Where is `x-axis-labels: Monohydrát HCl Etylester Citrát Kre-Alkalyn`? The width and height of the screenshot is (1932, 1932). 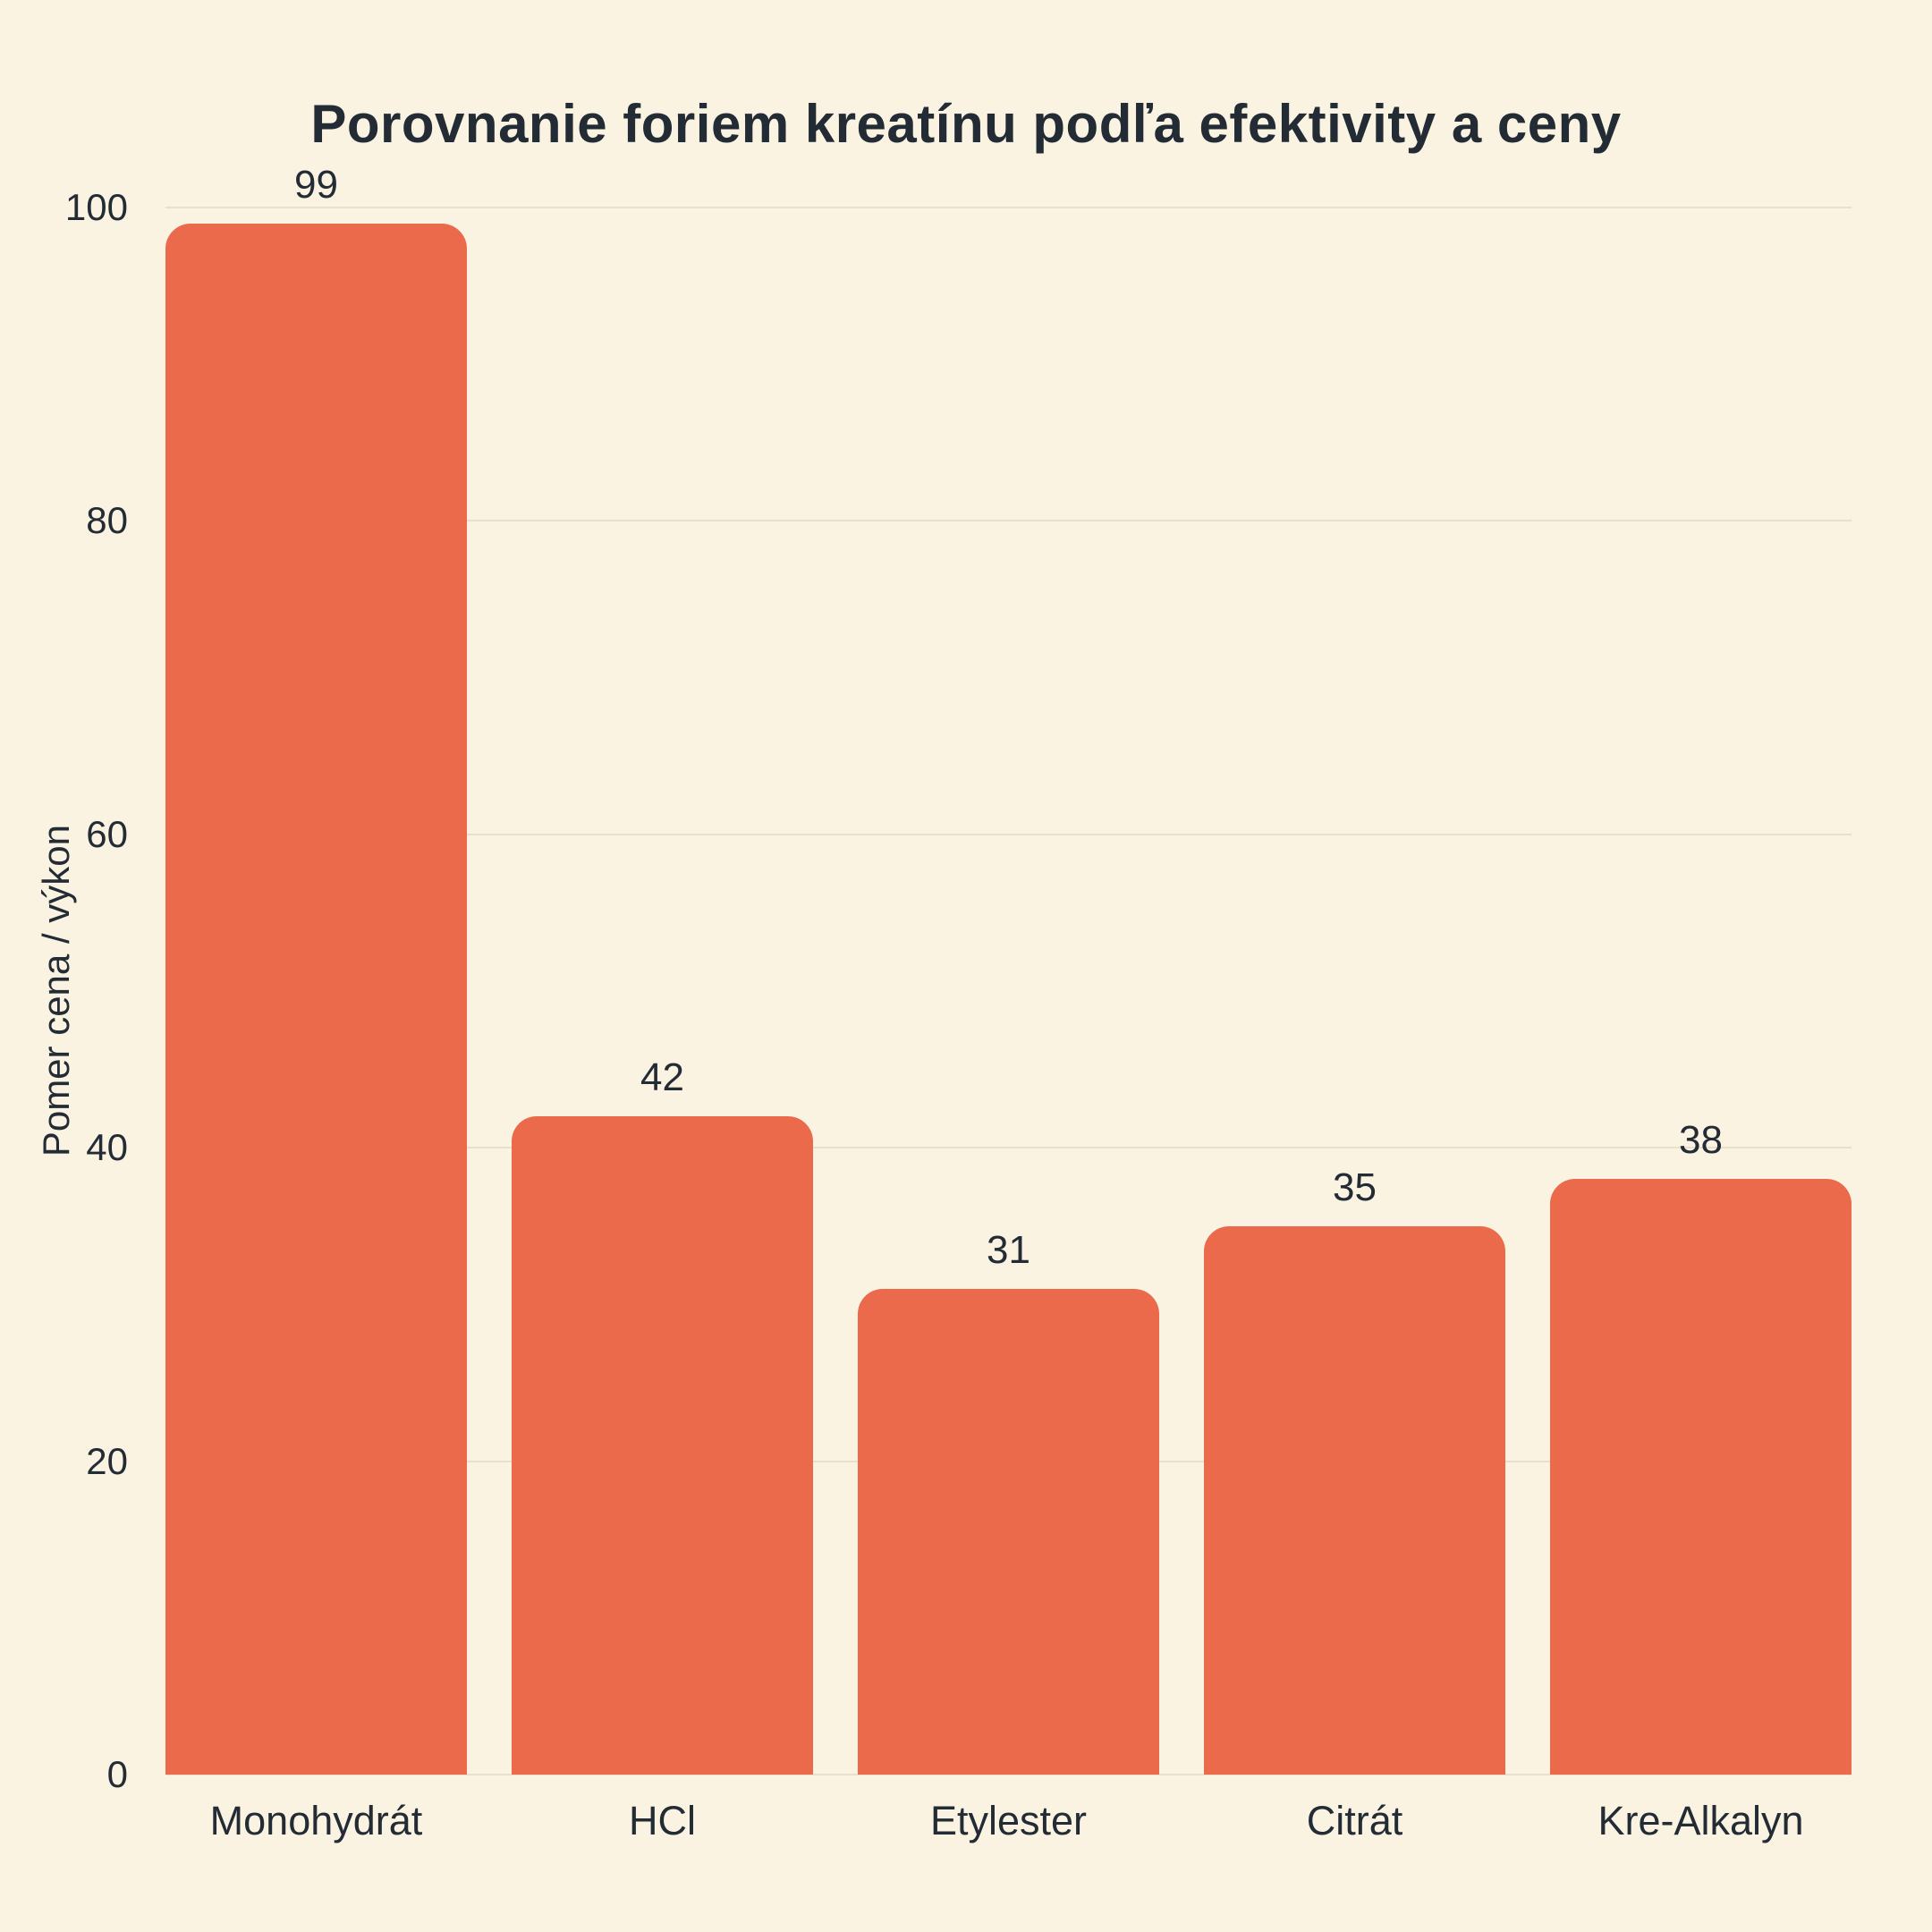 x-axis-labels: Monohydrát HCl Etylester Citrát Kre-Alkalyn is located at coordinates (1008, 1821).